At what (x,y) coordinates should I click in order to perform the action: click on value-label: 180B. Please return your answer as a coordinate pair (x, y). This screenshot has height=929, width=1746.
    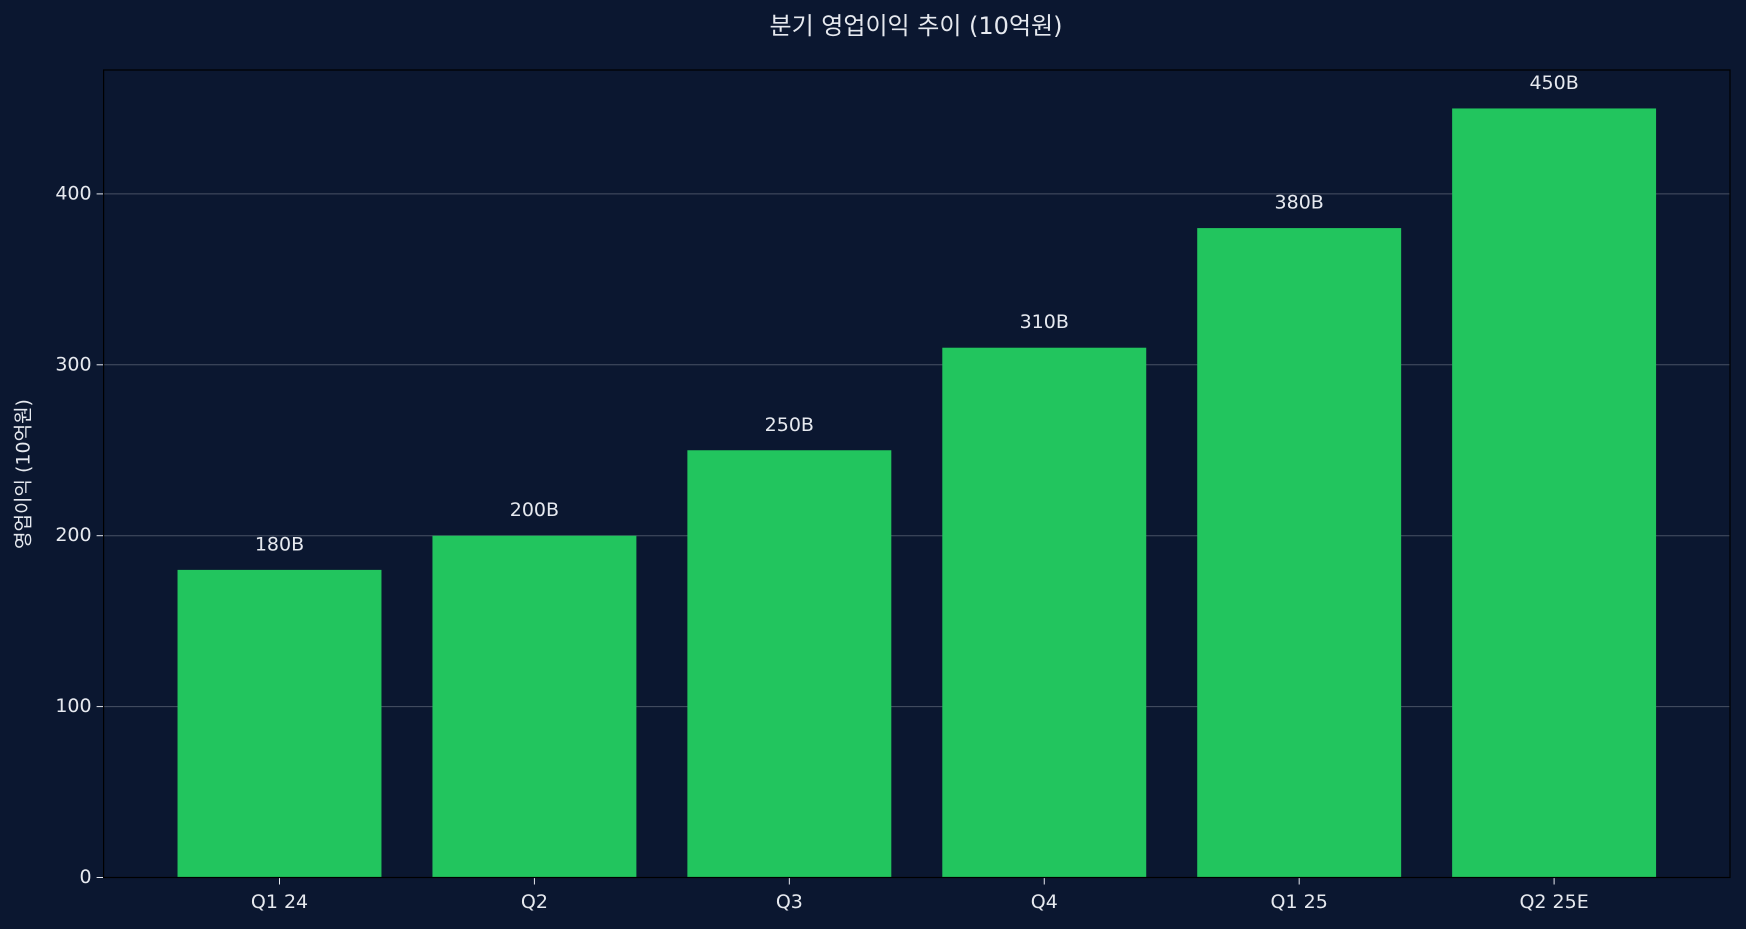
    Looking at the image, I should click on (279, 544).